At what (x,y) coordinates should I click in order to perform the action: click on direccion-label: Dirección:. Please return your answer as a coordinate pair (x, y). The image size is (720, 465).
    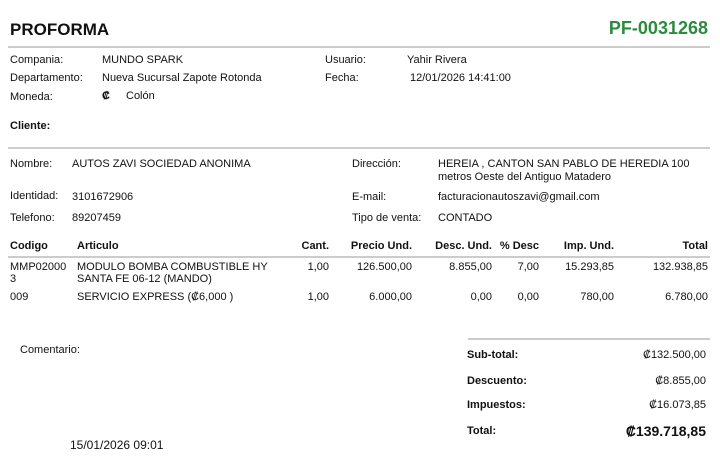
    Looking at the image, I should click on (376, 164).